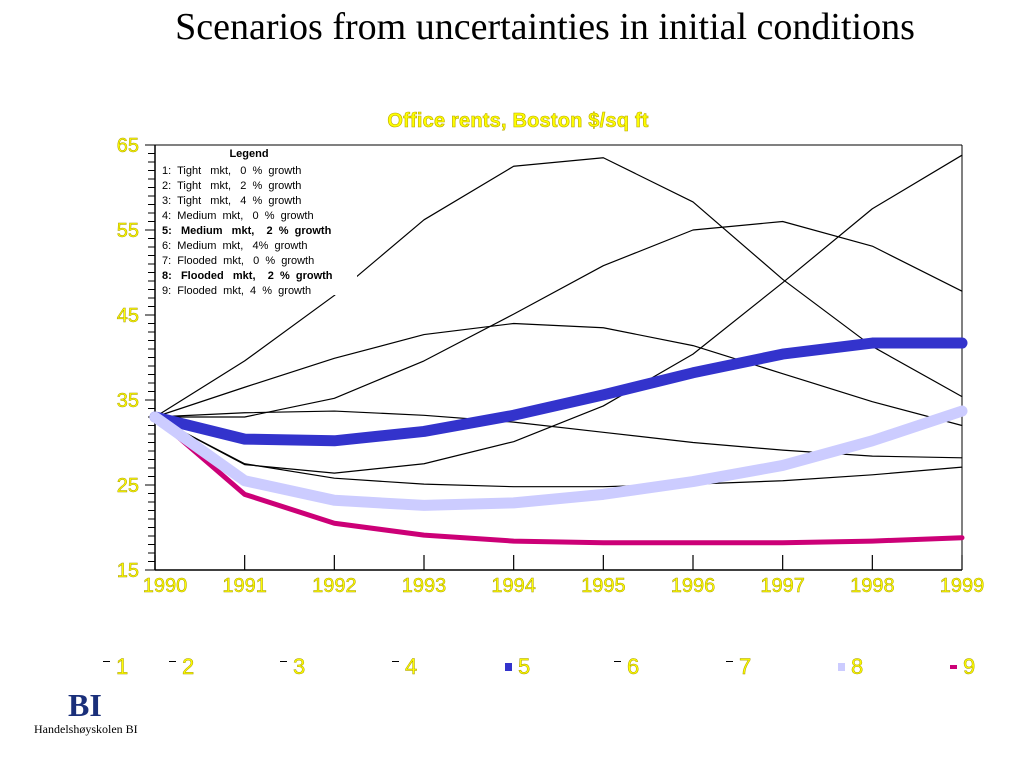  What do you see at coordinates (872, 586) in the screenshot?
I see `x-tick-label: 1998` at bounding box center [872, 586].